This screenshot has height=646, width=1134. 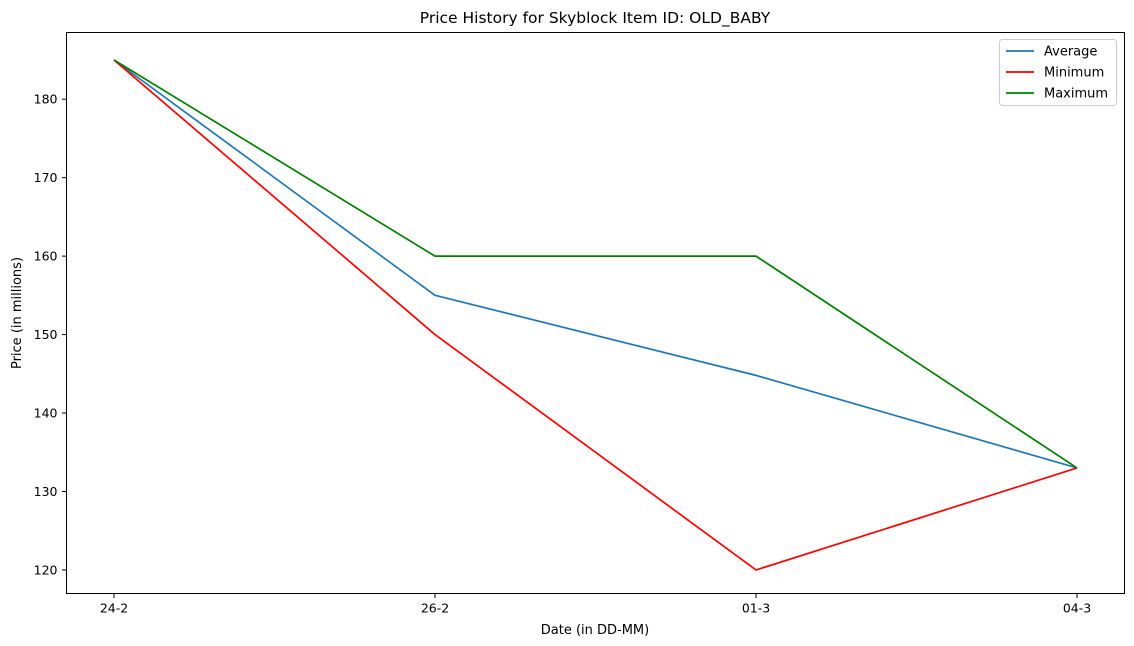 What do you see at coordinates (114, 608) in the screenshot?
I see `x-tick-label: 24-2` at bounding box center [114, 608].